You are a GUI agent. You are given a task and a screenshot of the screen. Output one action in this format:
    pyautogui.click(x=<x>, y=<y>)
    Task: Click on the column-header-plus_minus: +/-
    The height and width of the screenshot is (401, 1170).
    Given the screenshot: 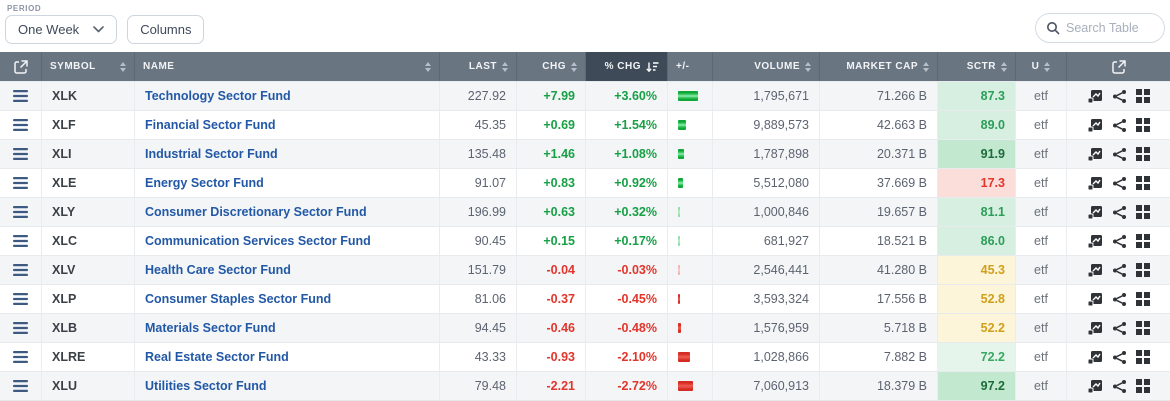 What is the action you would take?
    pyautogui.click(x=690, y=66)
    